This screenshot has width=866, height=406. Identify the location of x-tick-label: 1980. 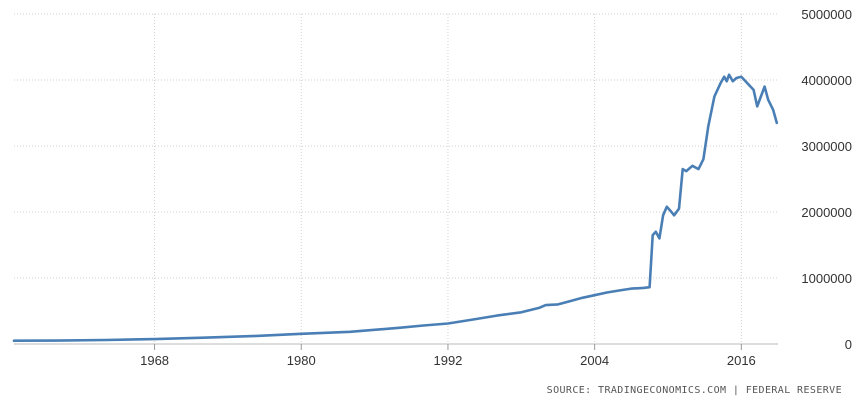
(301, 360).